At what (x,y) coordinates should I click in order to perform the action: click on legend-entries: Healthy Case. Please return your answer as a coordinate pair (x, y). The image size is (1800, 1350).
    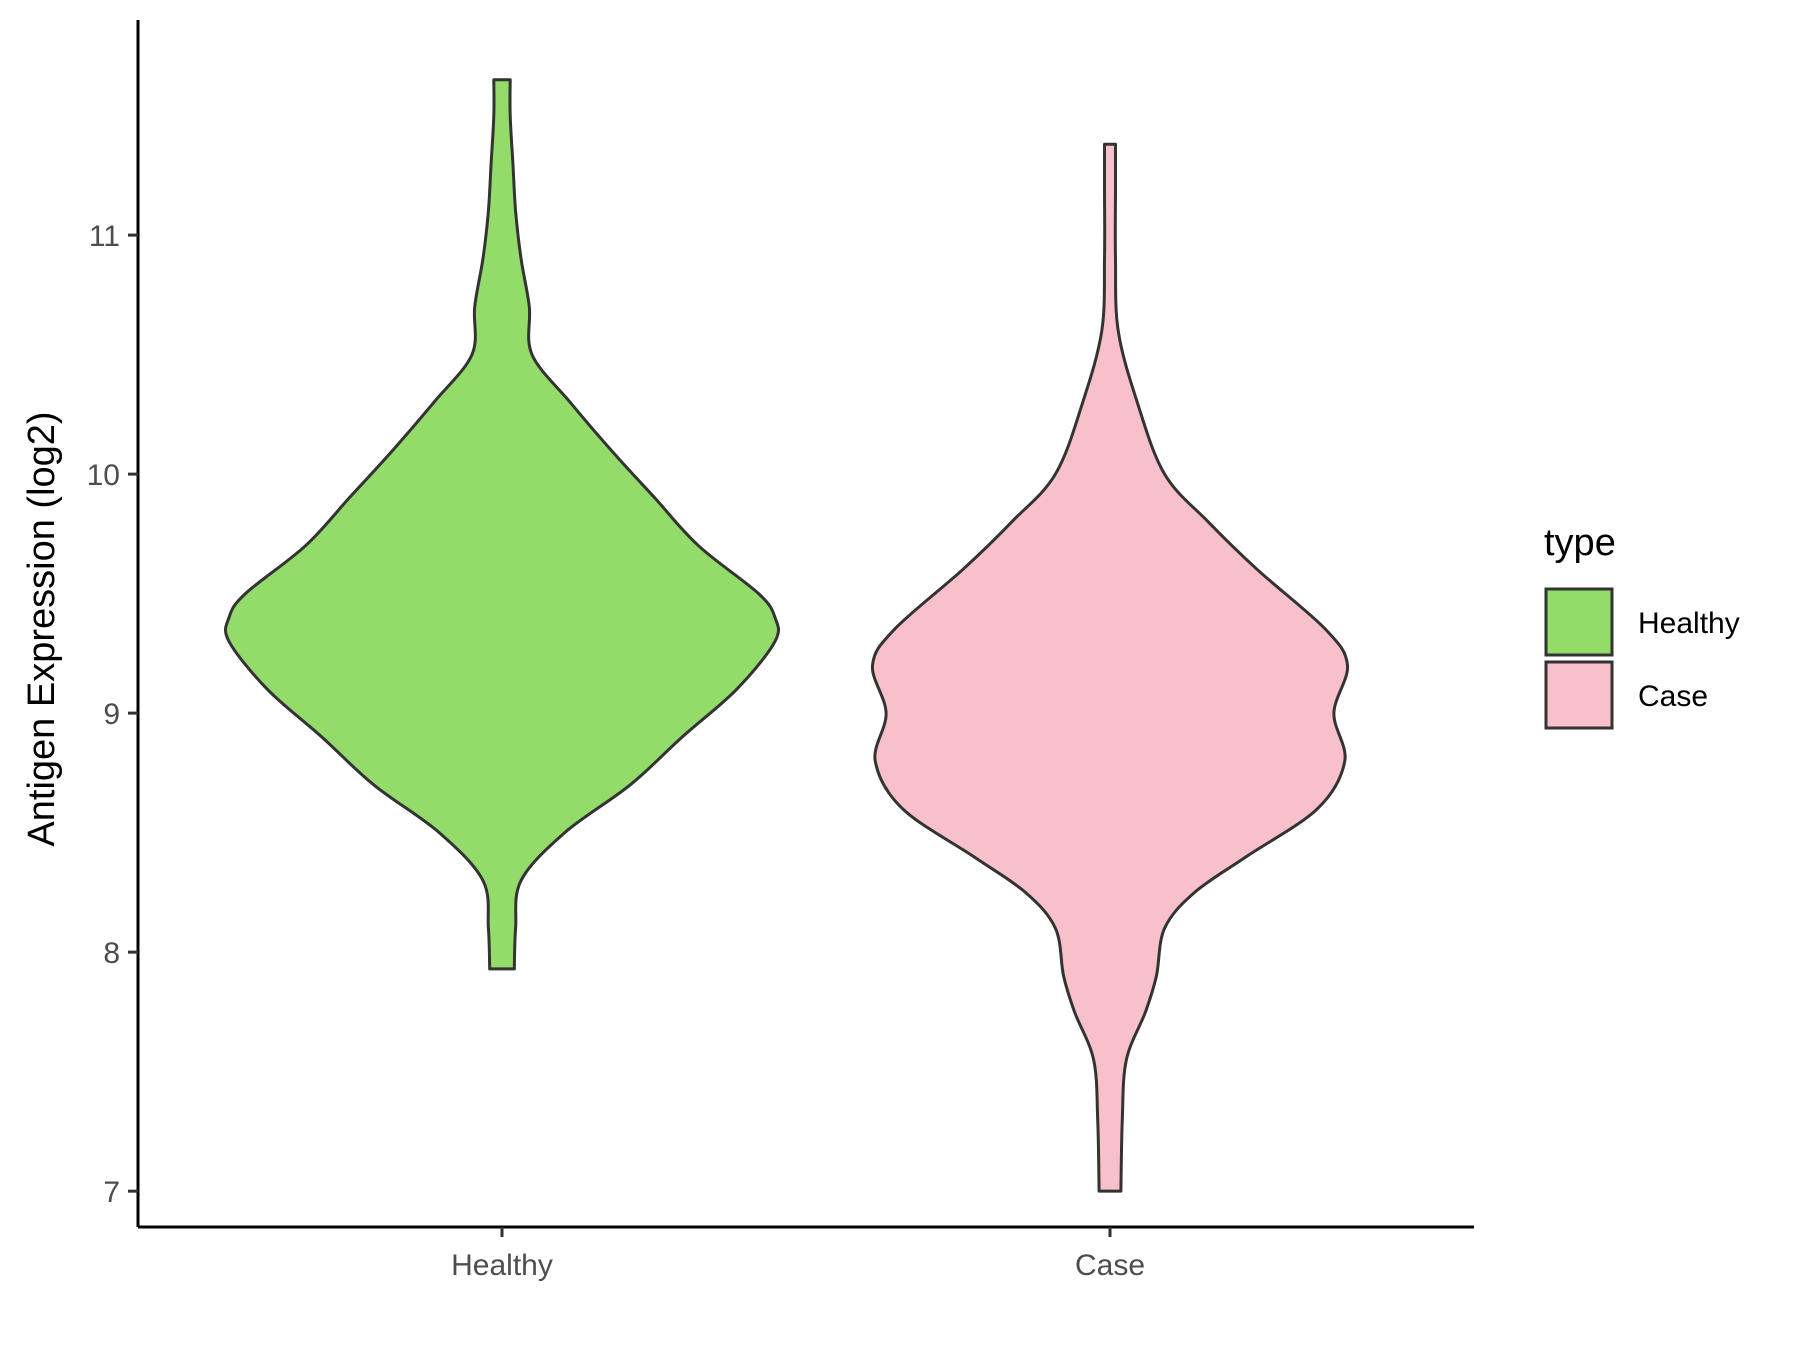
    Looking at the image, I should click on (1642, 658).